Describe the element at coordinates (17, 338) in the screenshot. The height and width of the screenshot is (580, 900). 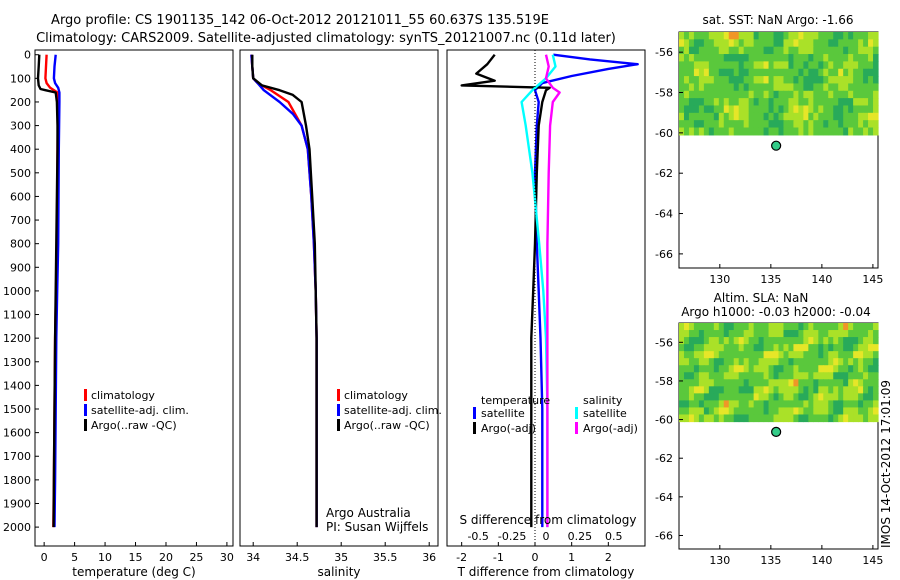
I see `y-tick-label: 1200` at that location.